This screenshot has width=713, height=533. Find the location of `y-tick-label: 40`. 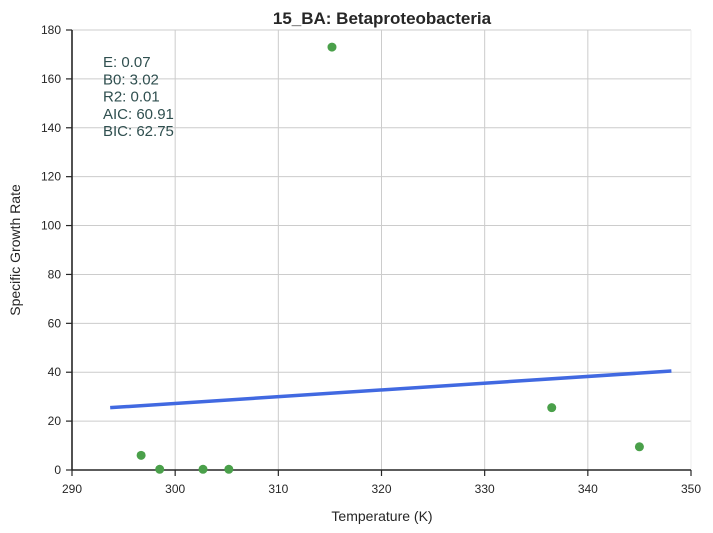

y-tick-label: 40 is located at coordinates (55, 372).